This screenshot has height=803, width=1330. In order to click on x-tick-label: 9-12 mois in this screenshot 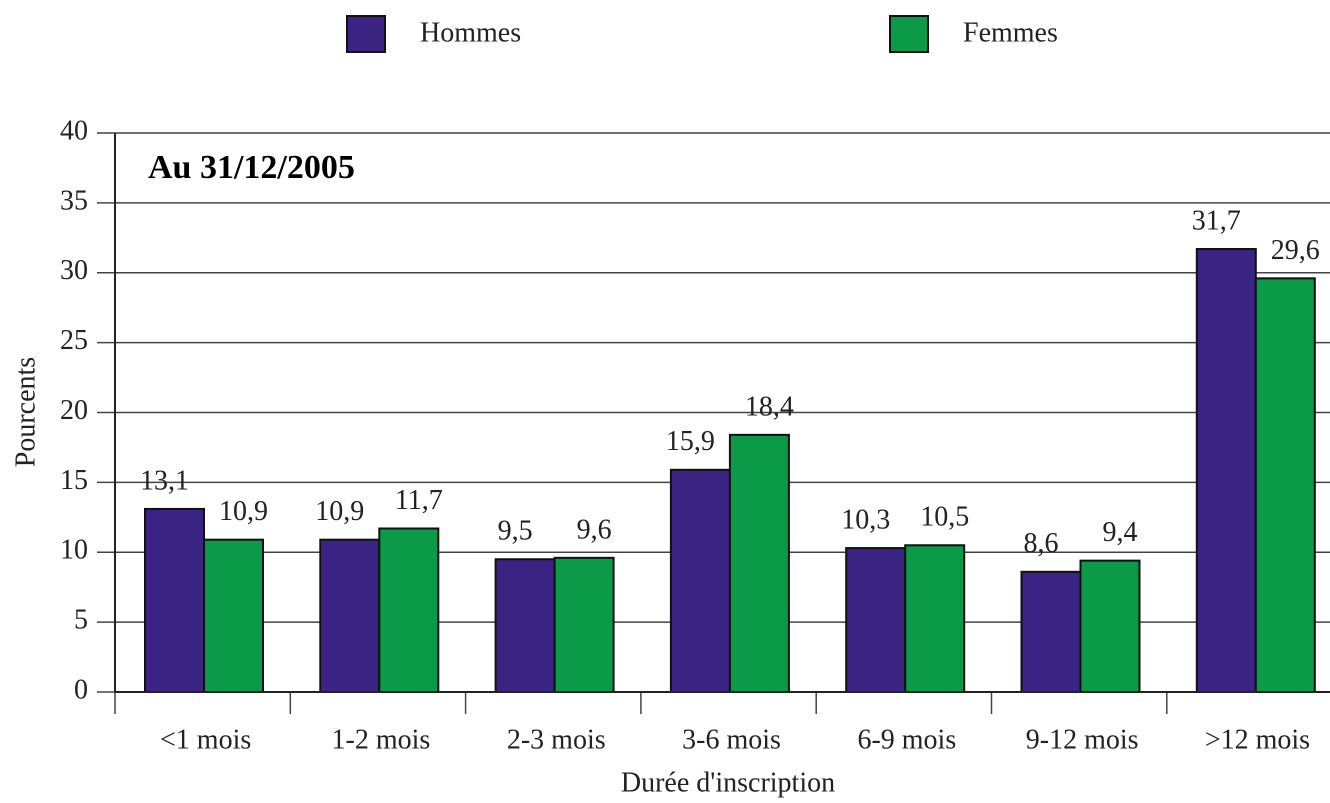, I will do `click(1082, 739)`.